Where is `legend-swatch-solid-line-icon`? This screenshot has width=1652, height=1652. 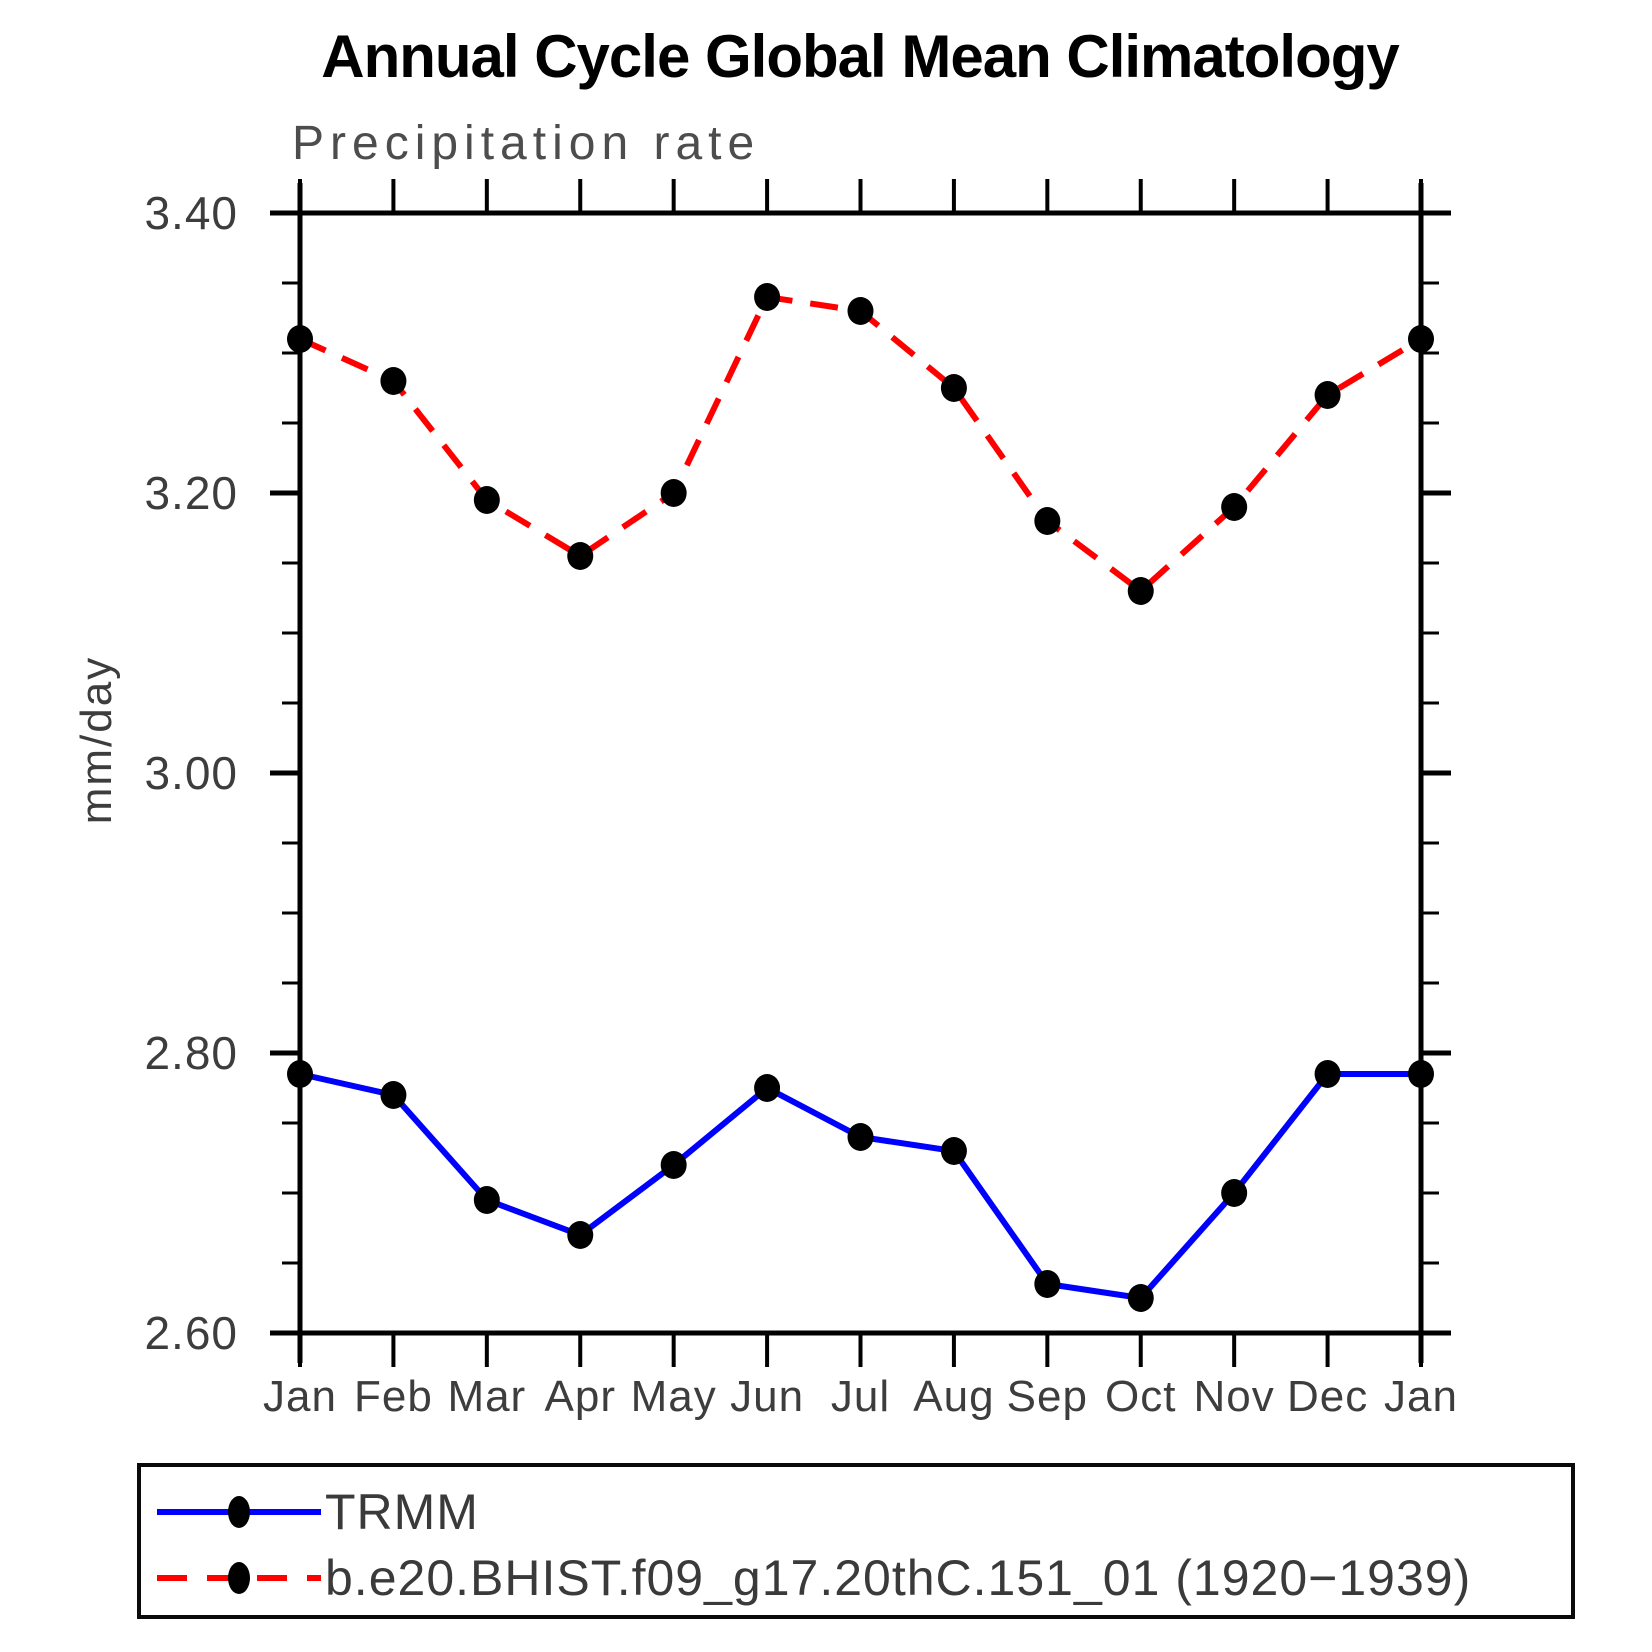 legend-swatch-solid-line-icon is located at coordinates (239, 1512).